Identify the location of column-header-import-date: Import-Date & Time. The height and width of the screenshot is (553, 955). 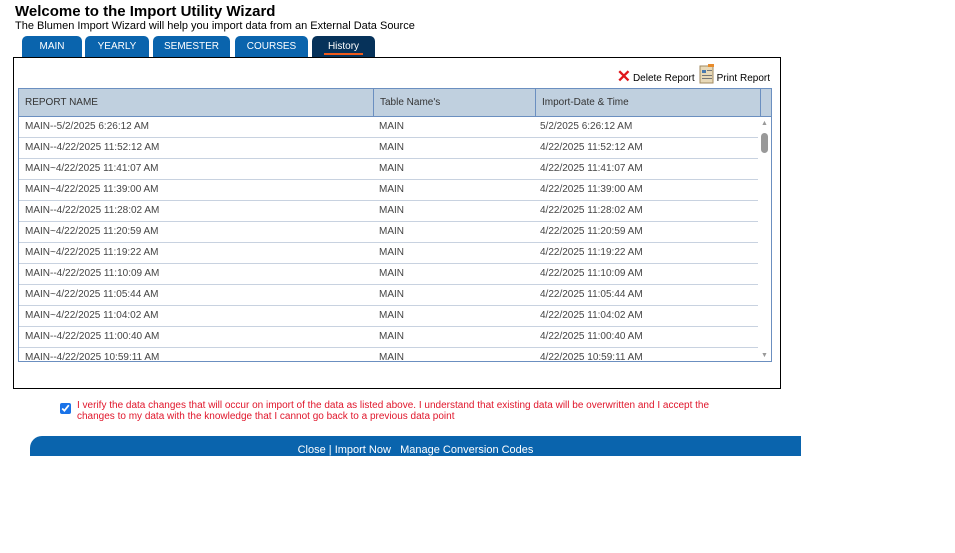
(648, 102).